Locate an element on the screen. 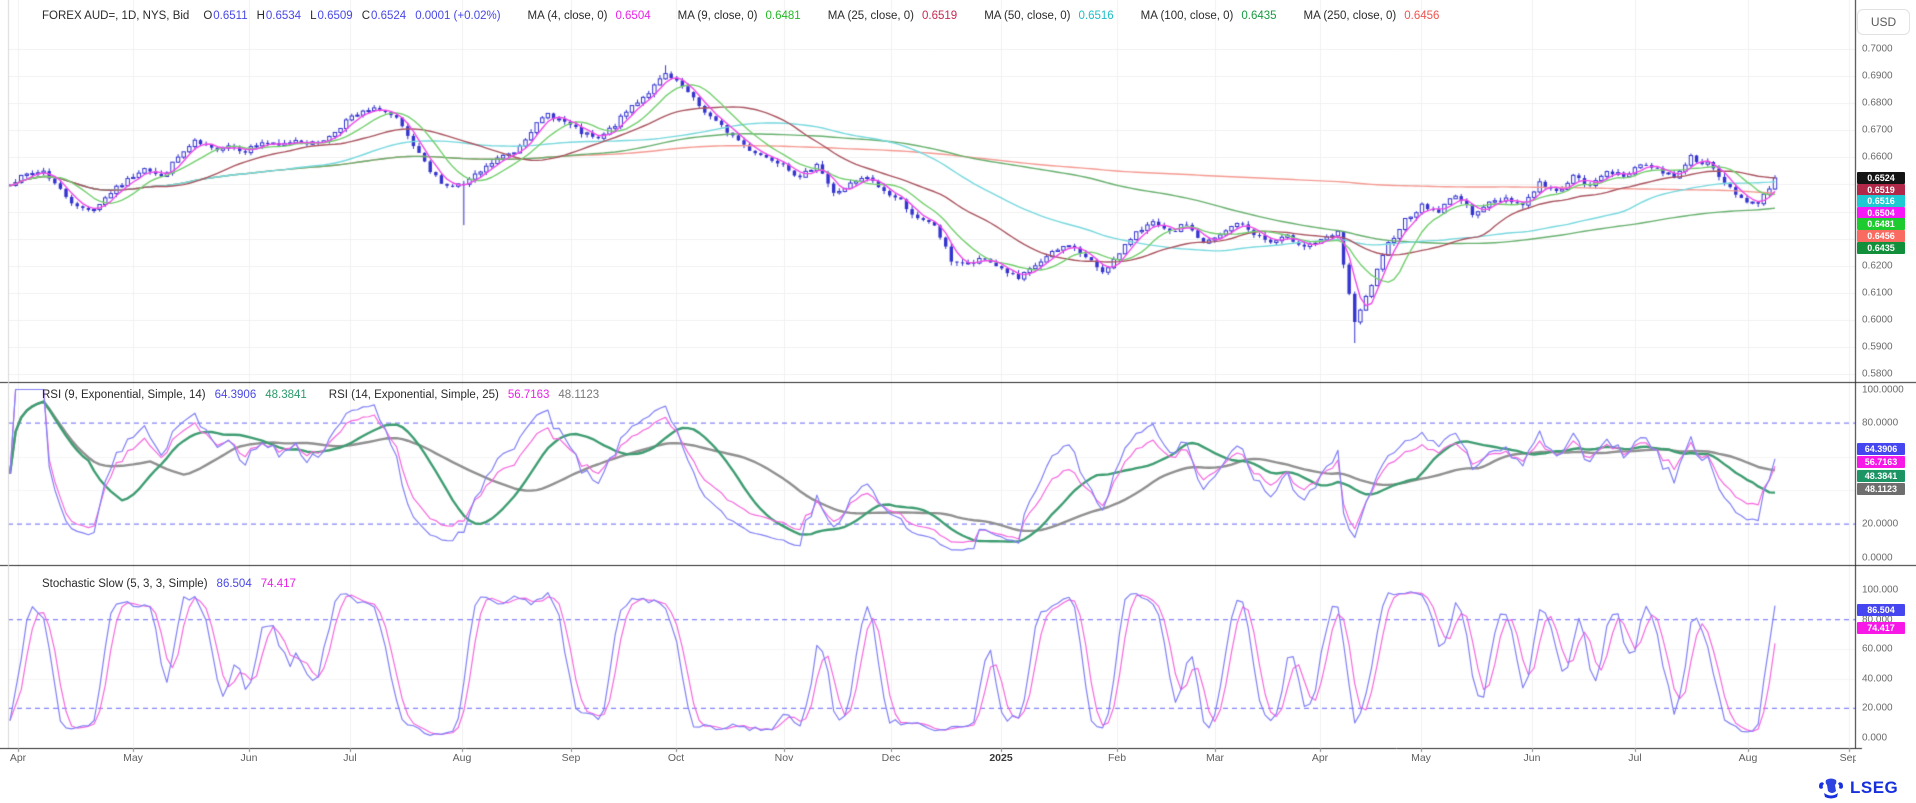 Image resolution: width=1916 pixels, height=803 pixels. axis-tick-label: 0.6800 is located at coordinates (1877, 103).